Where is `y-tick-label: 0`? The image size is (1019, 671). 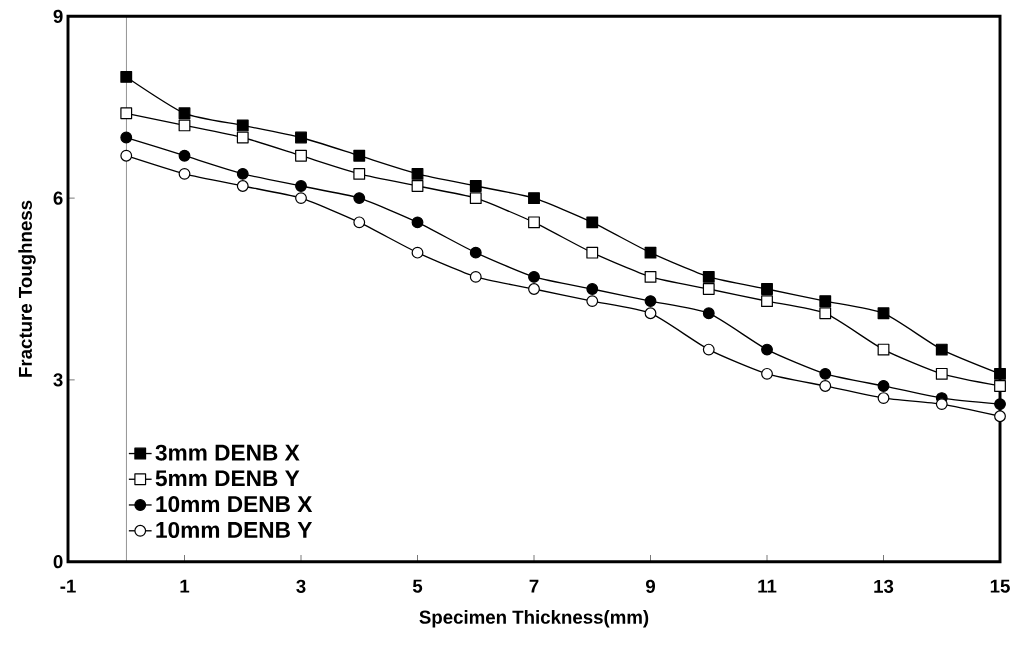
y-tick-label: 0 is located at coordinates (58, 562).